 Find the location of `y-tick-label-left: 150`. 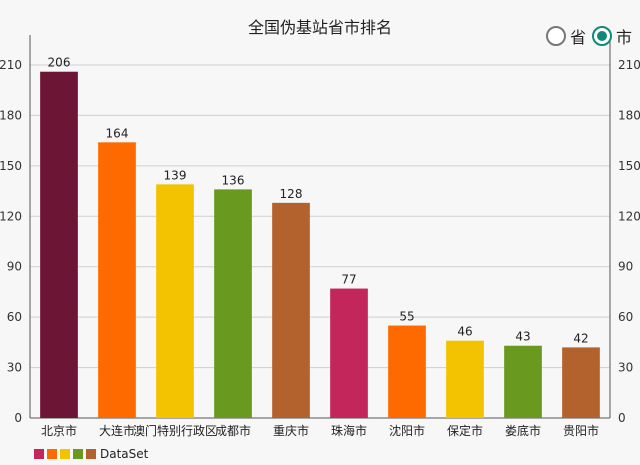

y-tick-label-left: 150 is located at coordinates (11, 166).